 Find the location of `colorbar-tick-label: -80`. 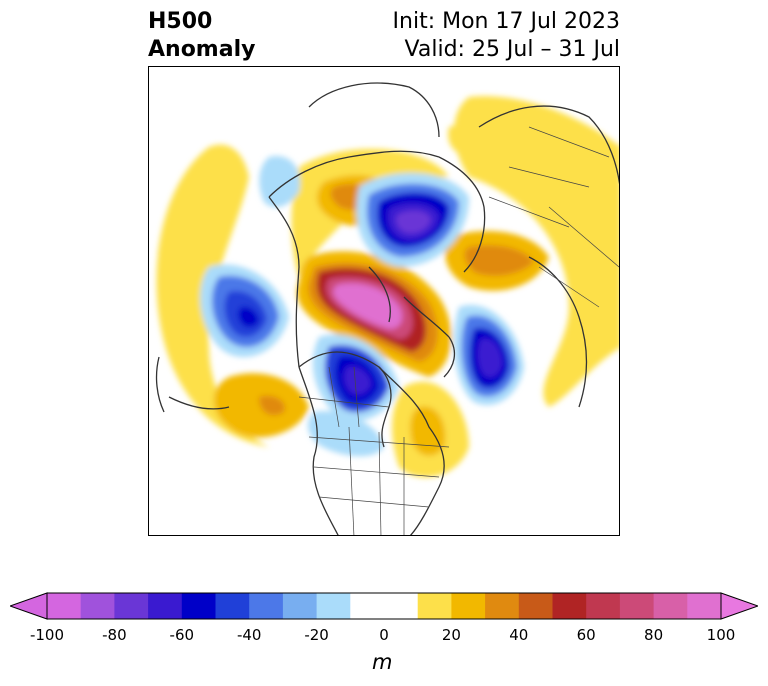

colorbar-tick-label: -80 is located at coordinates (114, 635).